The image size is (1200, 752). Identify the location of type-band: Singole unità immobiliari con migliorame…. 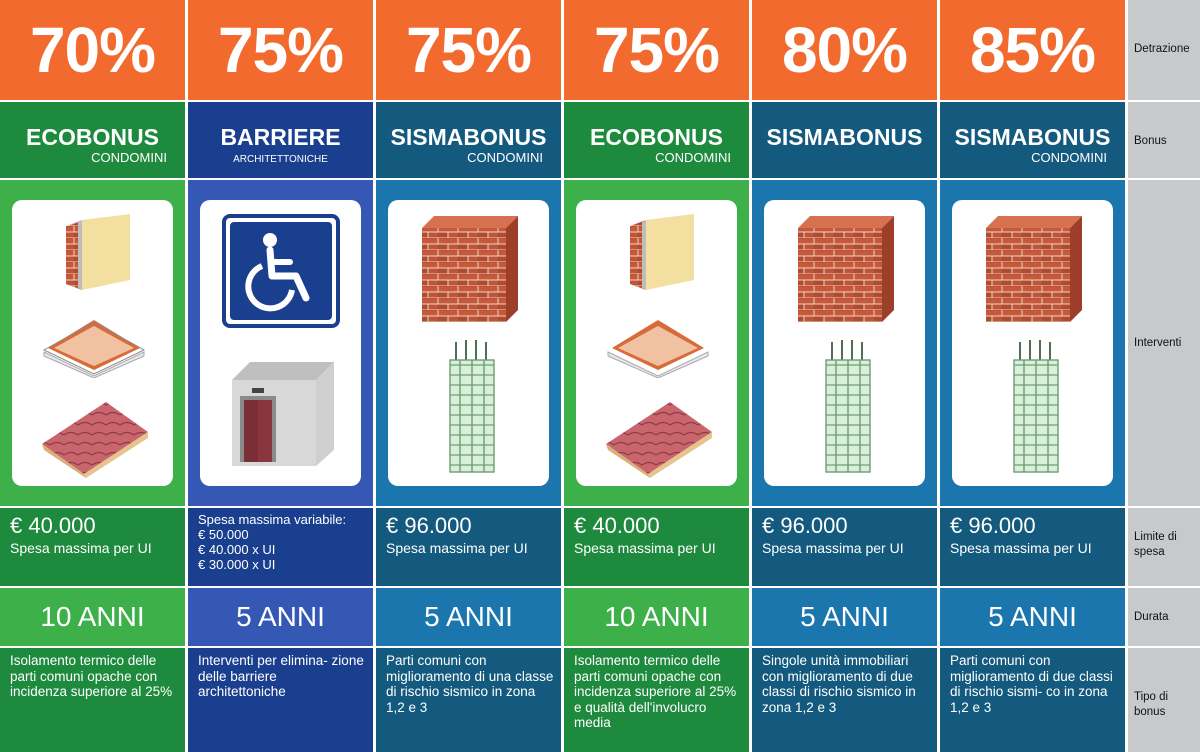
(844, 700).